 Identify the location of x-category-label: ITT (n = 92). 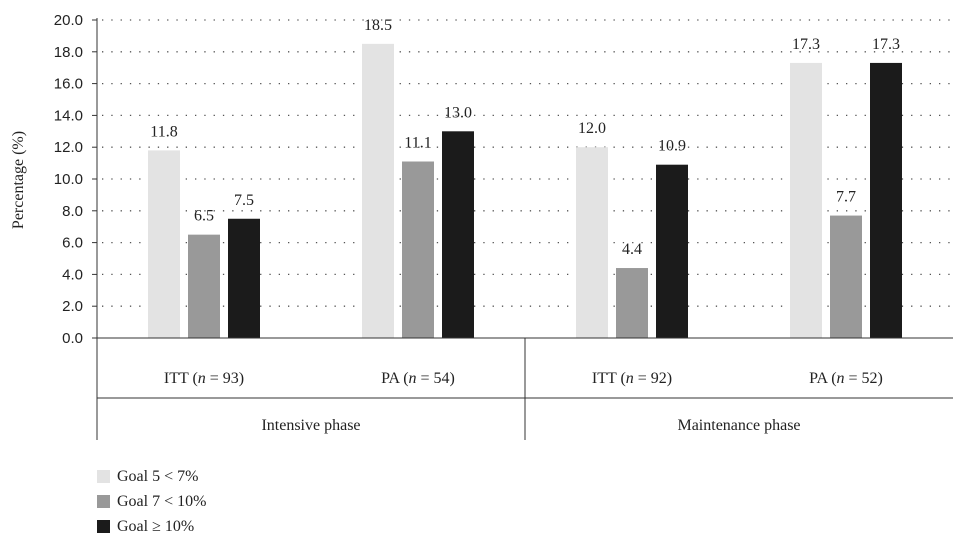
(632, 378).